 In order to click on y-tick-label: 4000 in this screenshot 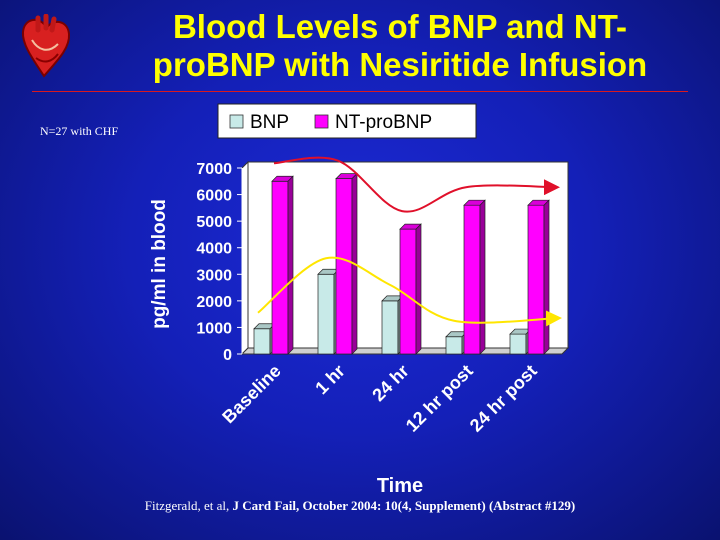, I will do `click(214, 249)`.